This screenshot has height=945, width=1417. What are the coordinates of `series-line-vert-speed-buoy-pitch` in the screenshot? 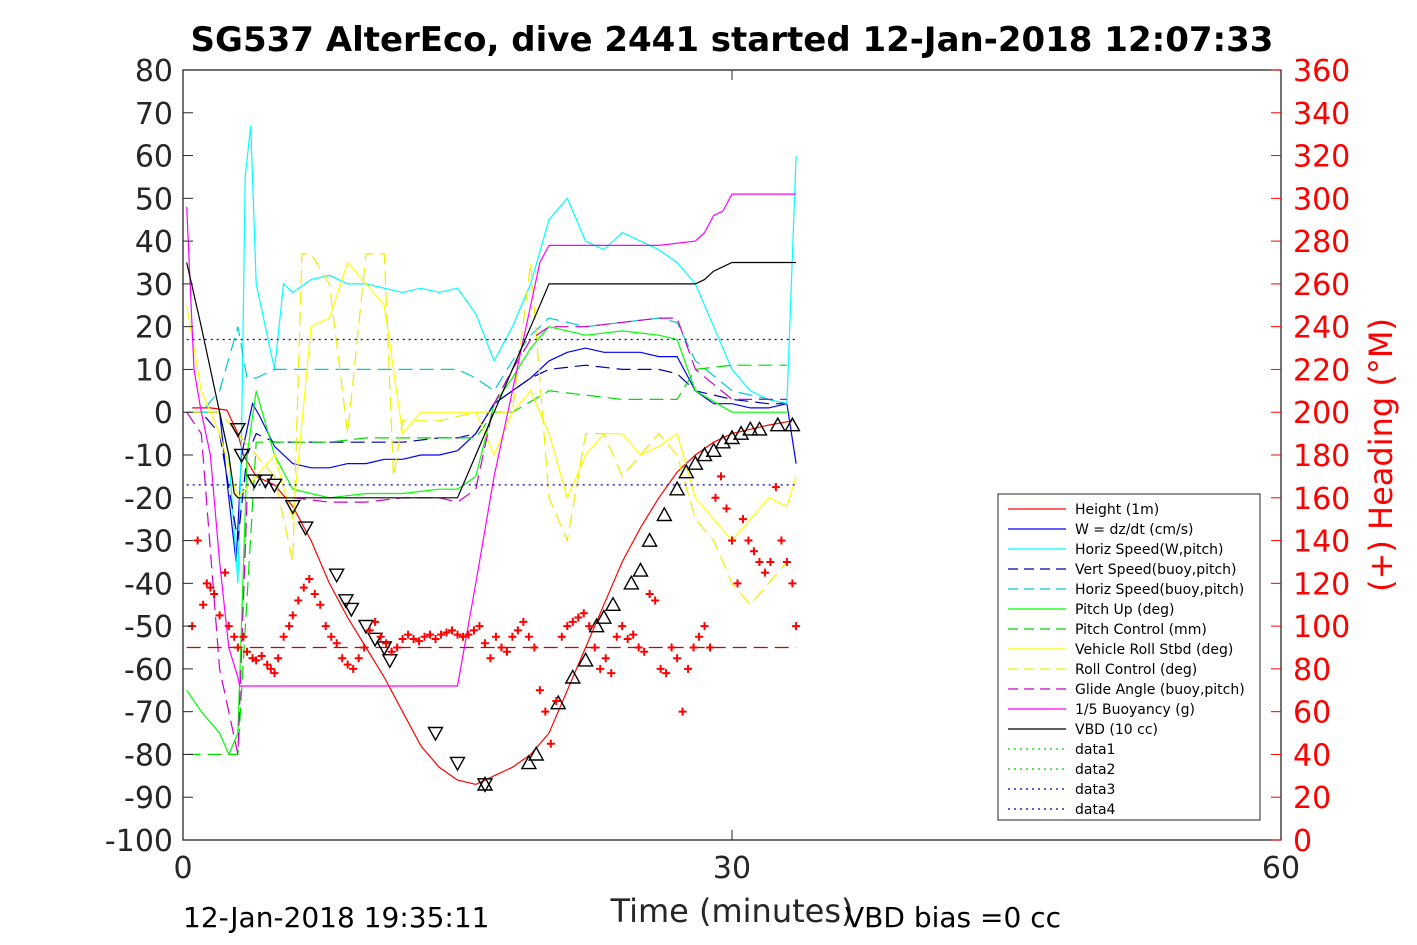 It's located at (486, 452).